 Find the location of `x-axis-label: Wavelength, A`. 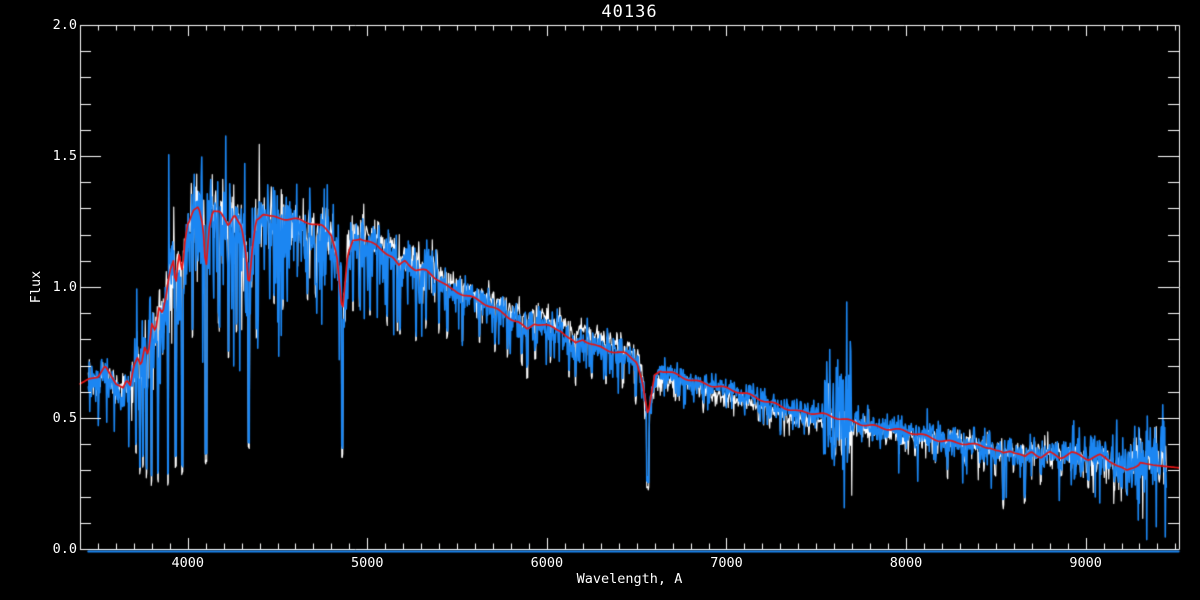

x-axis-label: Wavelength, A is located at coordinates (629, 579).